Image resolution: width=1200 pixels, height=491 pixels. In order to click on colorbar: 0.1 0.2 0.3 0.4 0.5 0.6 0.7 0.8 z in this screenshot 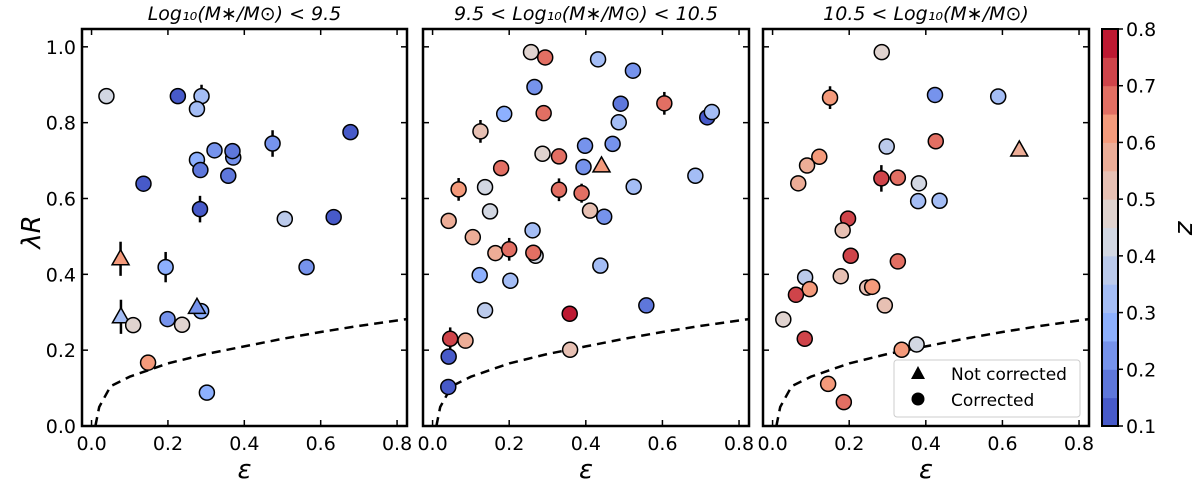, I will do `click(1150, 228)`.